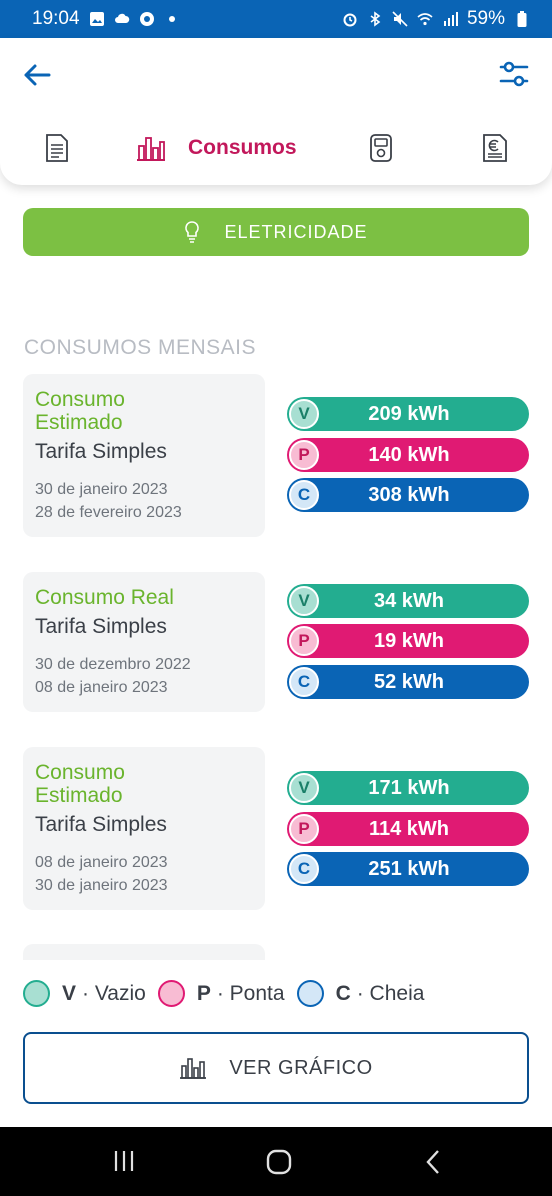 The width and height of the screenshot is (552, 1196). I want to click on vazio-value-pill: V 209 kWh, so click(408, 414).